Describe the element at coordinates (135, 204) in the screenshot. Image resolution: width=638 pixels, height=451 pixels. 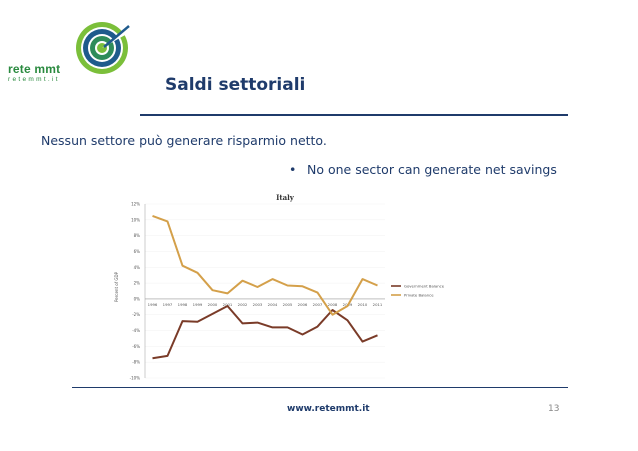
I see `y-tick-label: 12%` at that location.